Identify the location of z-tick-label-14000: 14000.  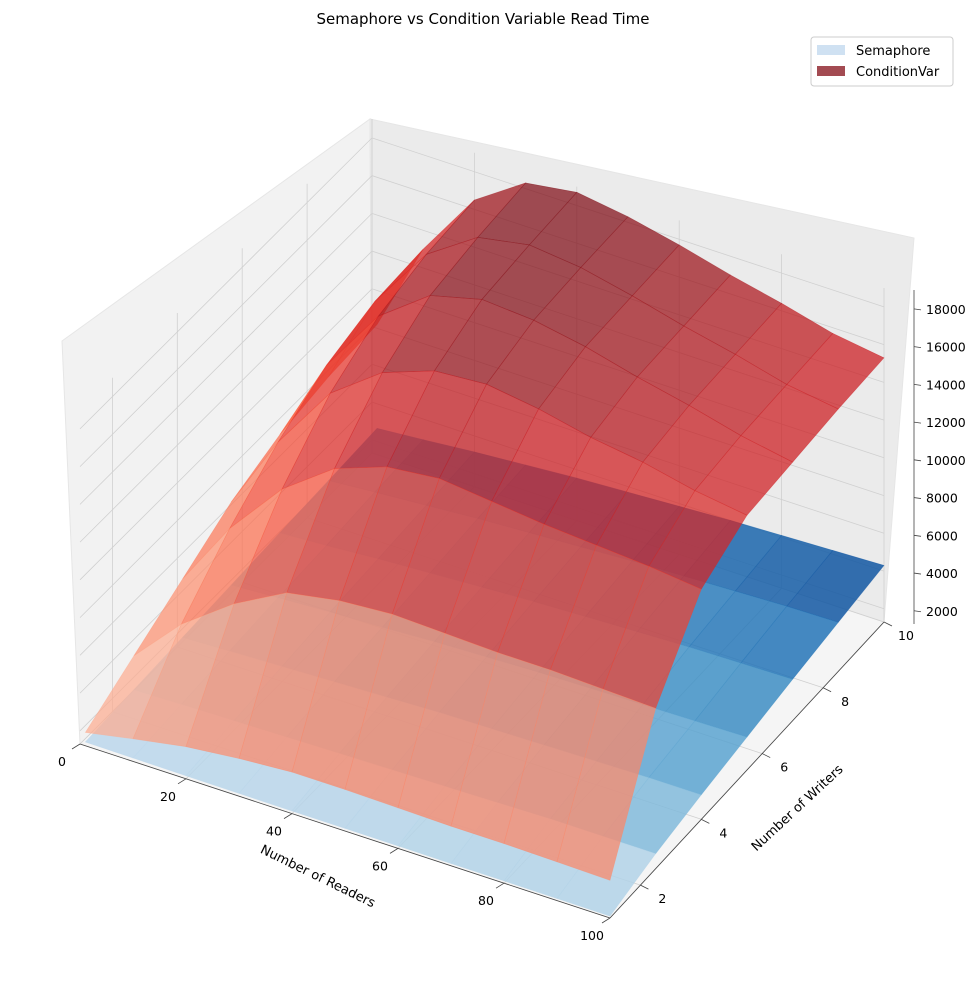
(946, 384).